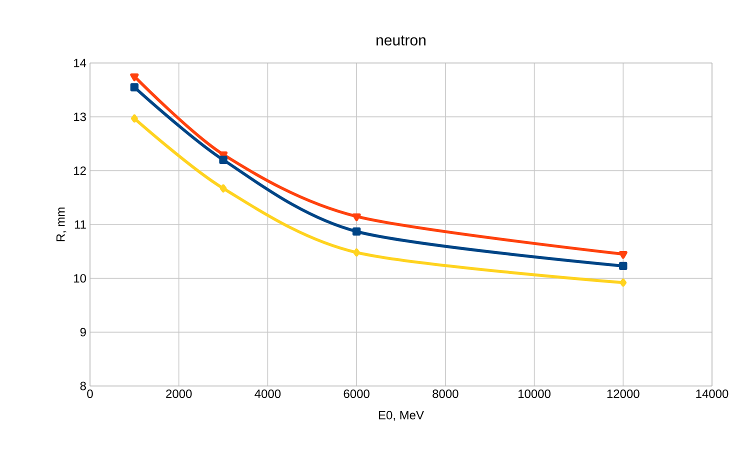  What do you see at coordinates (179, 394) in the screenshot?
I see `x-tick-label: 2000` at bounding box center [179, 394].